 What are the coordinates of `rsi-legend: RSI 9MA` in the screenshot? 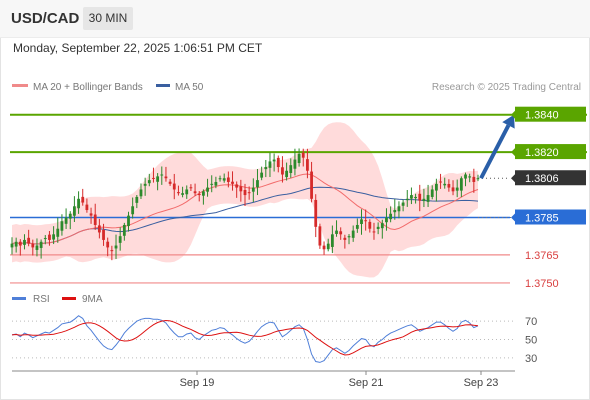 It's located at (57, 299).